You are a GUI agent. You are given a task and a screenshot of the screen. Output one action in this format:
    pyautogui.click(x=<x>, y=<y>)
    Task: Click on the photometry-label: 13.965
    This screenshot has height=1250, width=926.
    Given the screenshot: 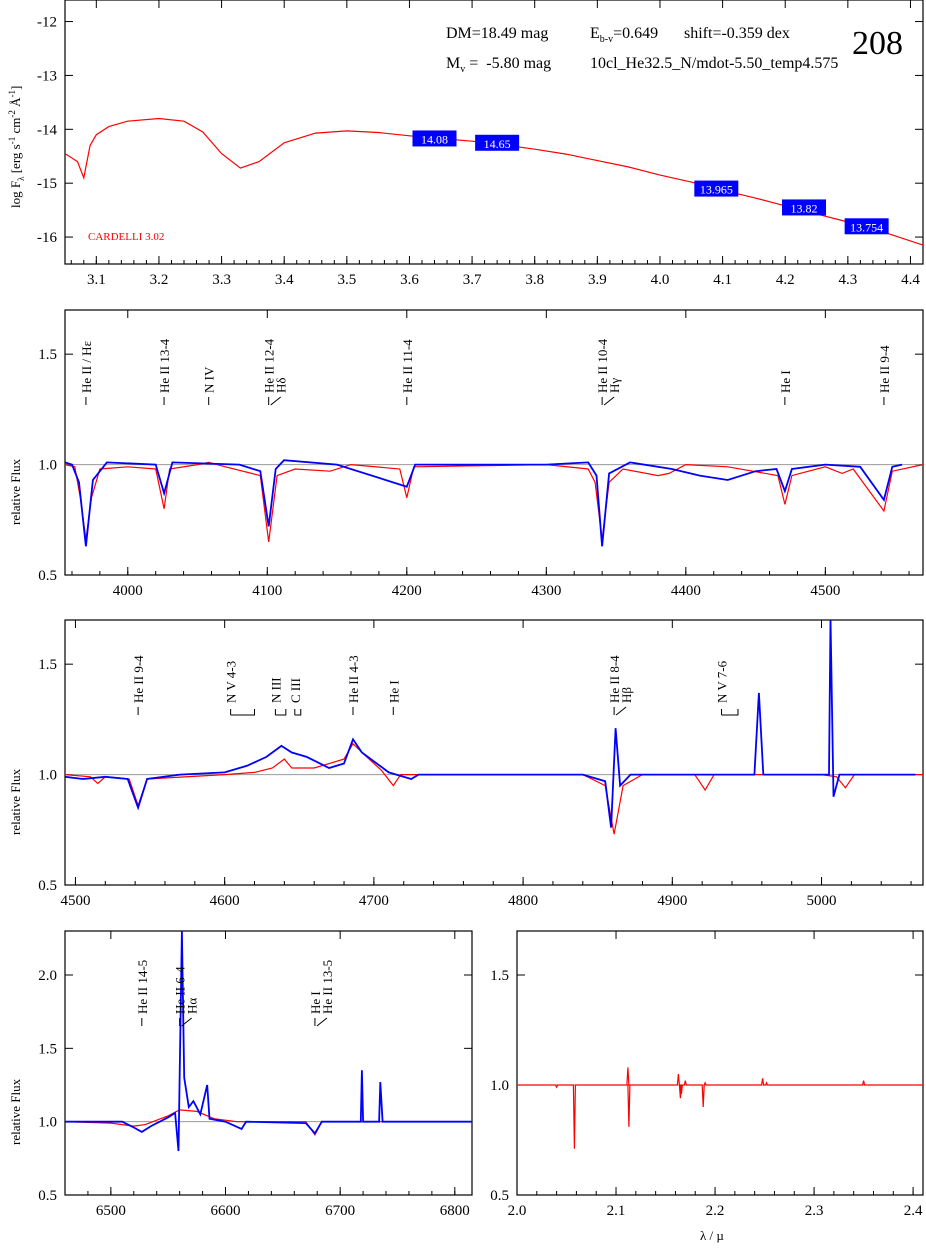 What is the action you would take?
    pyautogui.click(x=716, y=190)
    